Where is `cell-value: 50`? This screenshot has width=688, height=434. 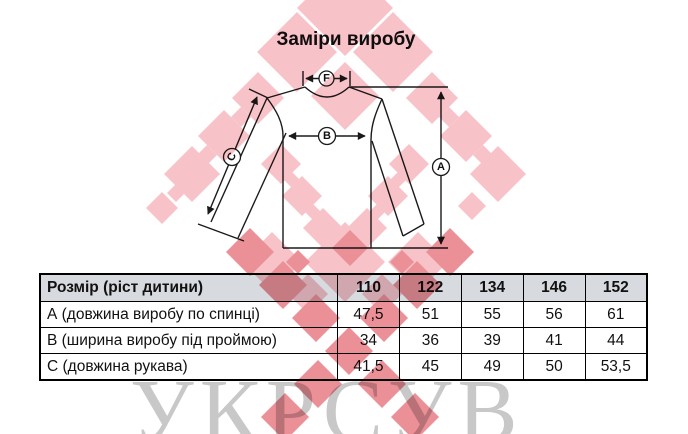
cell-value: 50 is located at coordinates (554, 367).